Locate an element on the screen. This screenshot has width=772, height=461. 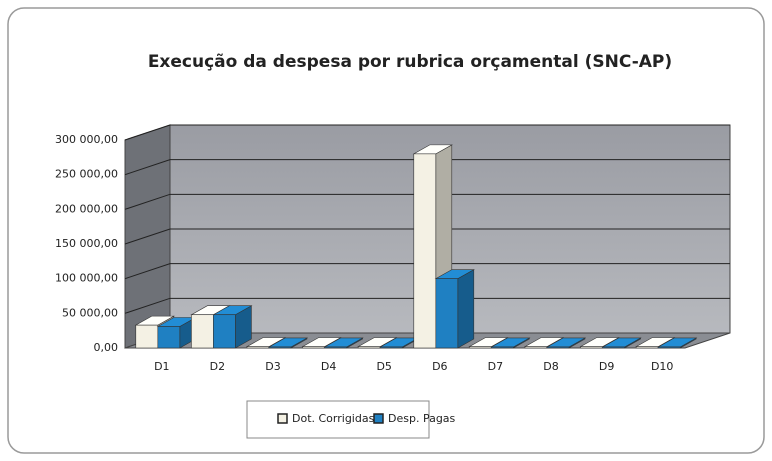
x-tick-label: D8 is located at coordinates (550, 366).